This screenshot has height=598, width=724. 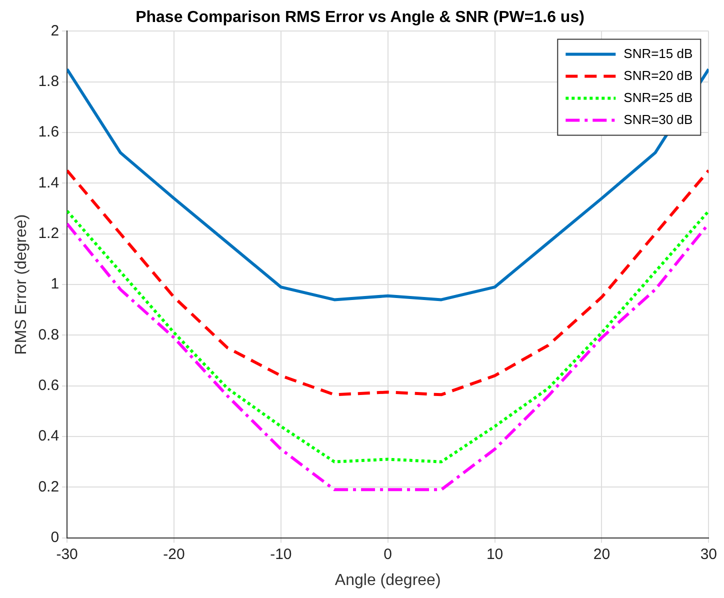 I want to click on y-tick-label: 1.8, so click(x=49, y=81).